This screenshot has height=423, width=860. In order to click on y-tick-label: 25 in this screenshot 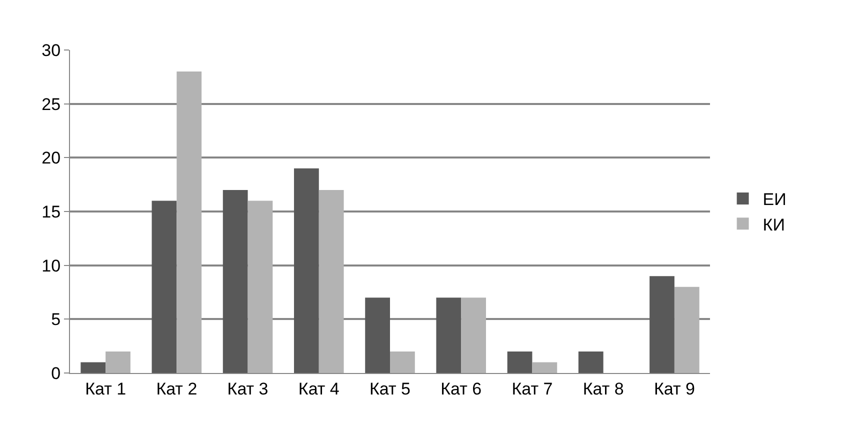, I will do `click(51, 104)`.